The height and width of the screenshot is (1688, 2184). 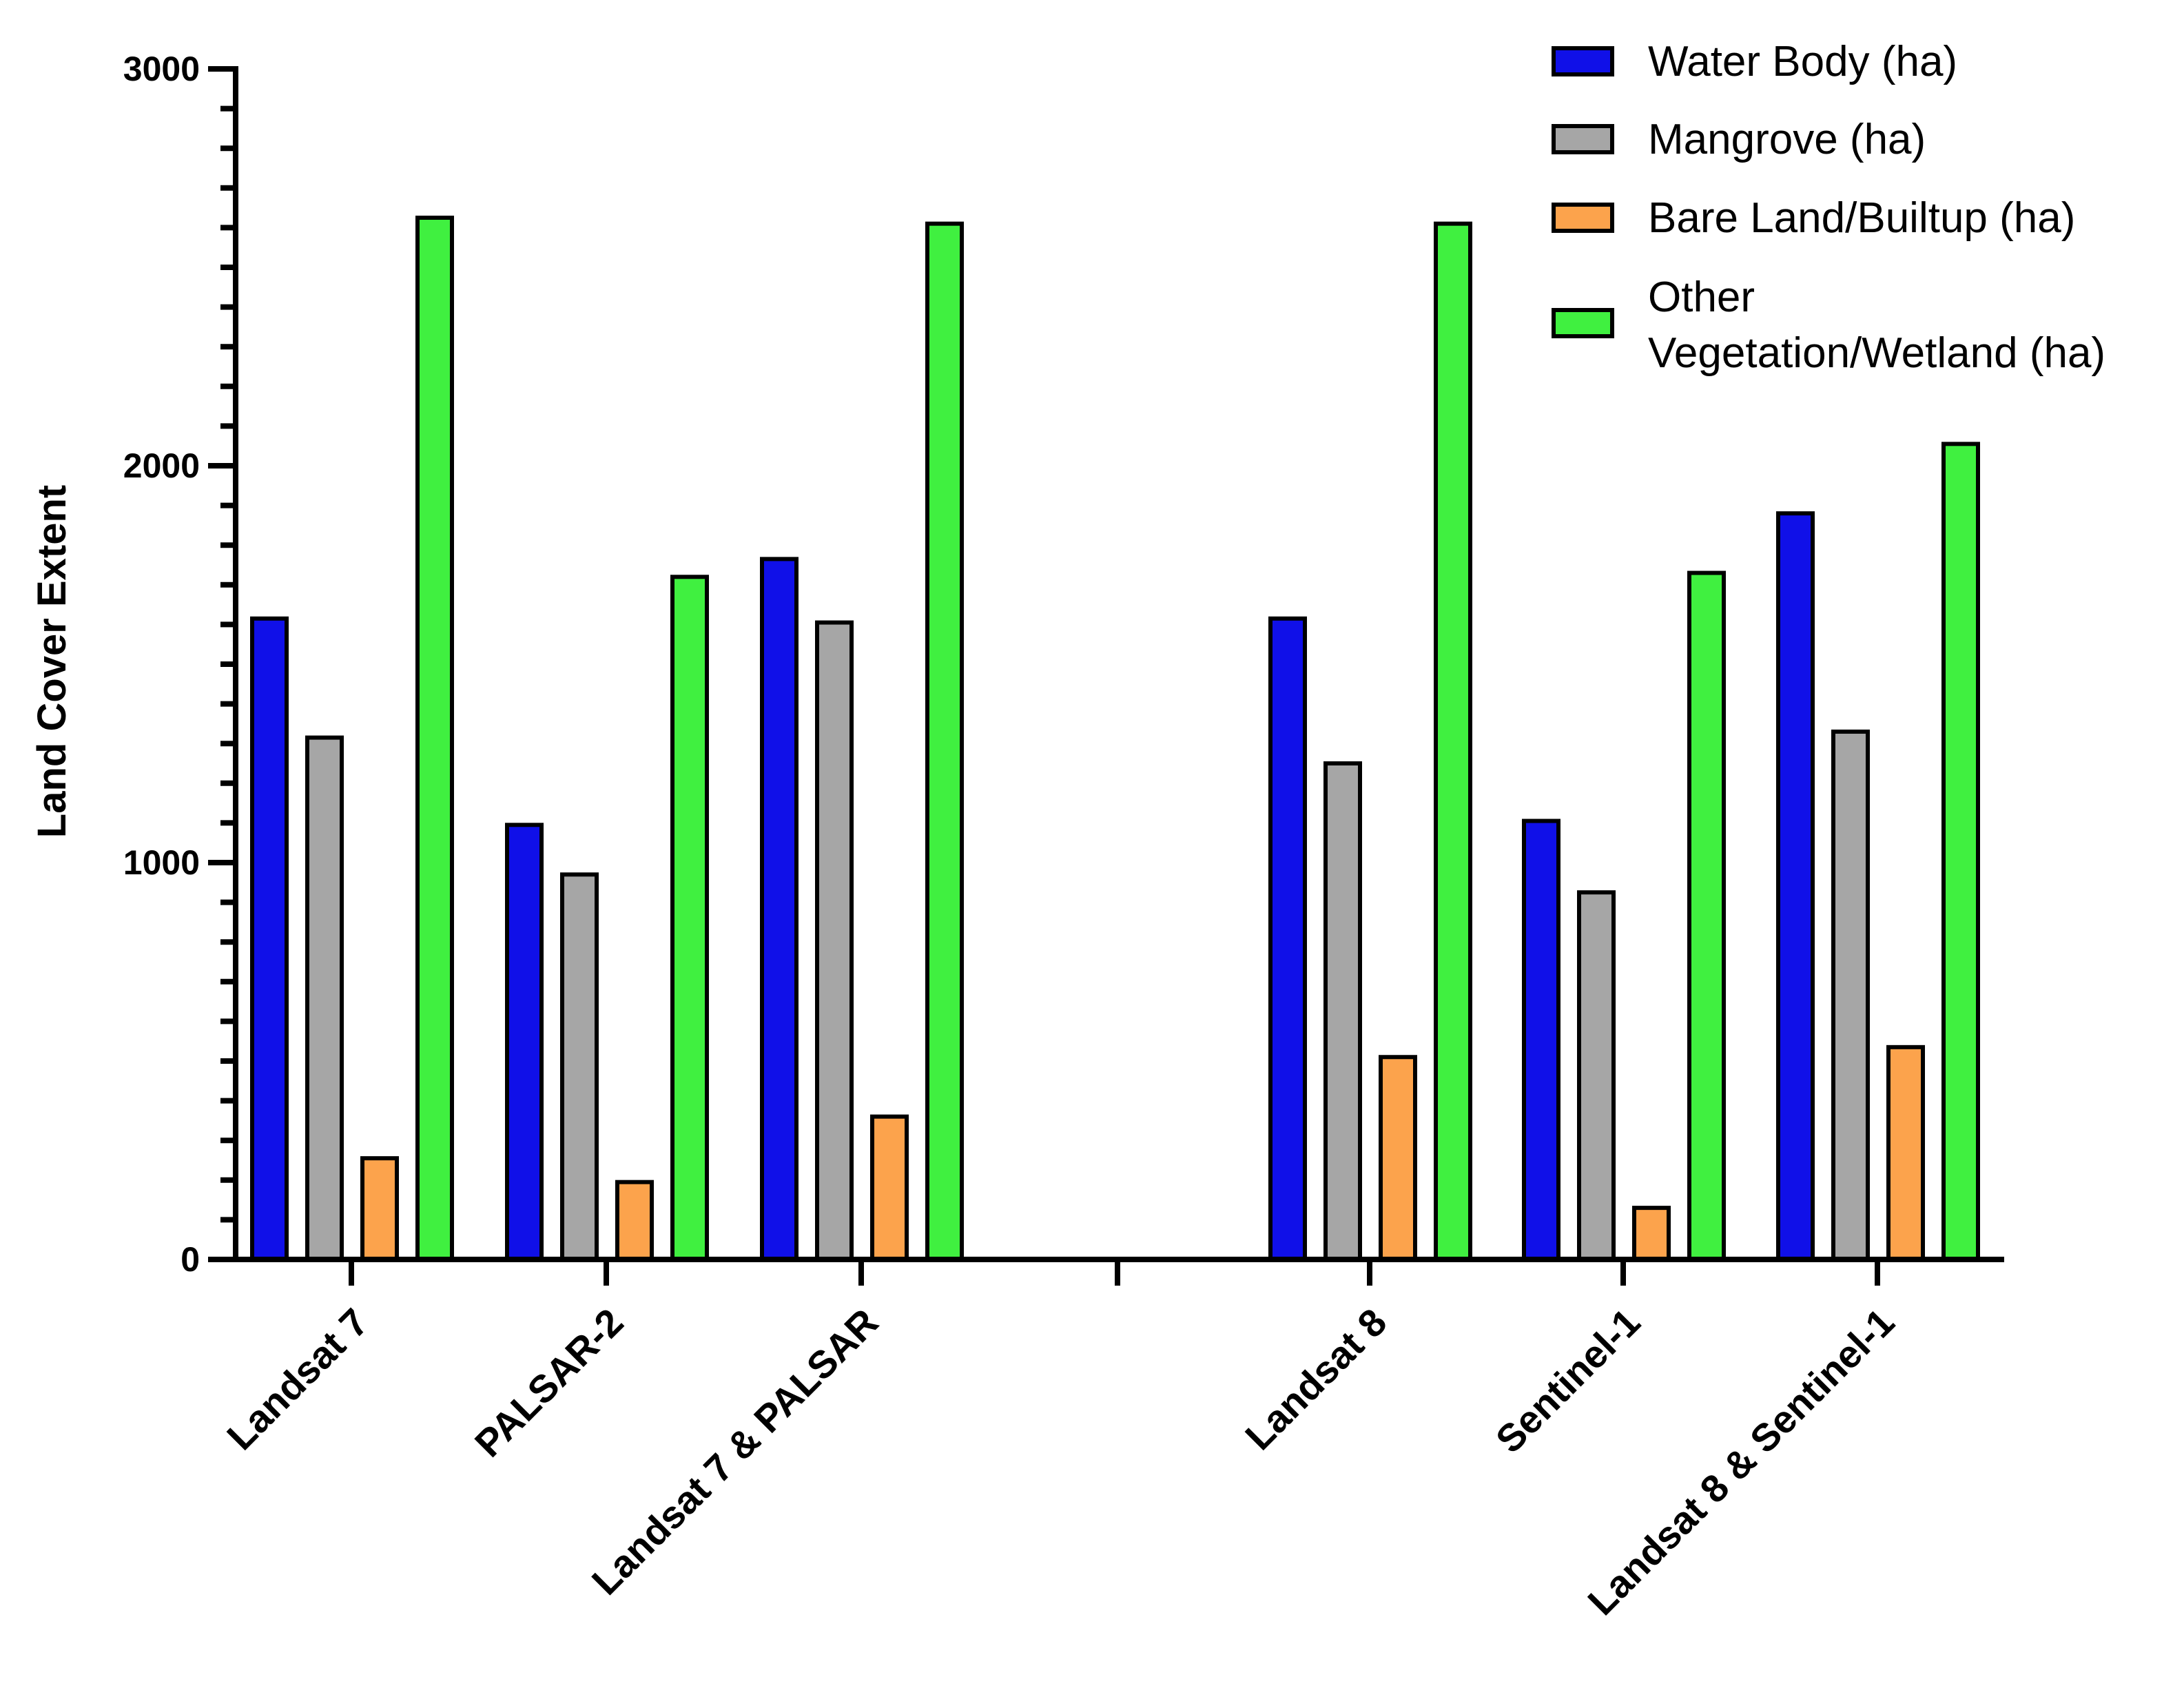 I want to click on legend-label: Water Body (ha), so click(x=1802, y=61).